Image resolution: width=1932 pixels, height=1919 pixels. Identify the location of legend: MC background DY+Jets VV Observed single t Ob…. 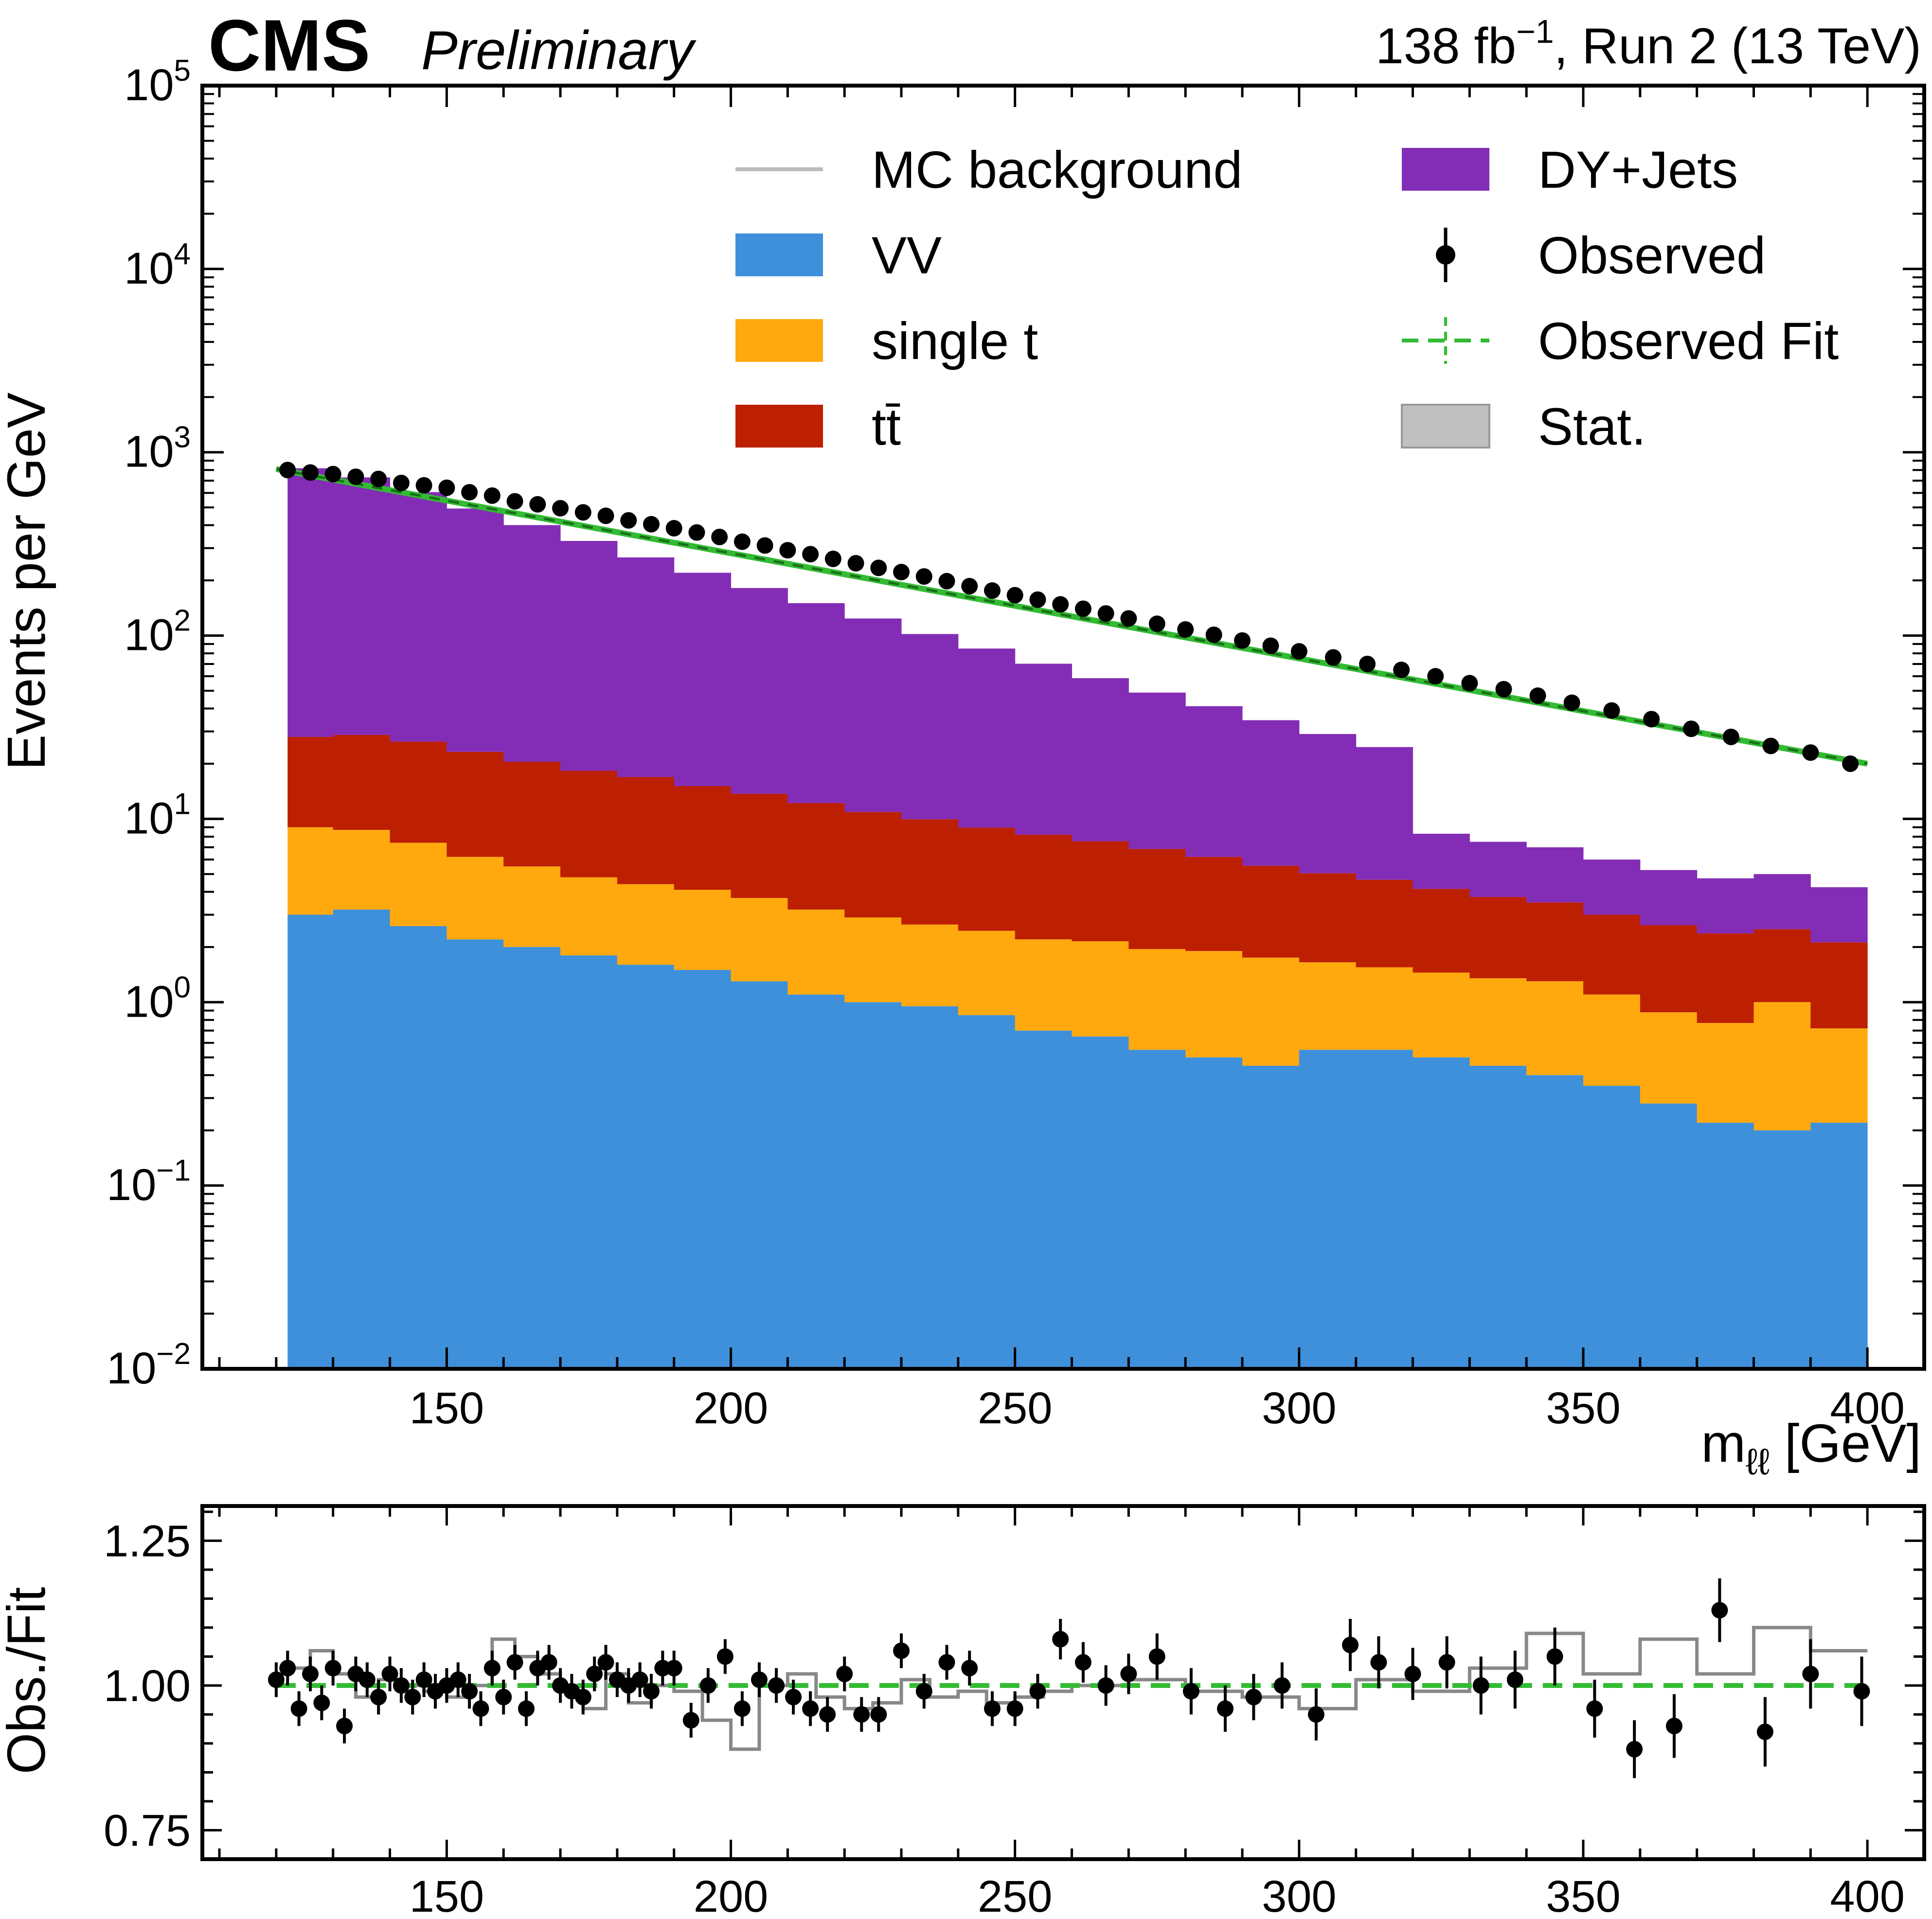
(1287, 298).